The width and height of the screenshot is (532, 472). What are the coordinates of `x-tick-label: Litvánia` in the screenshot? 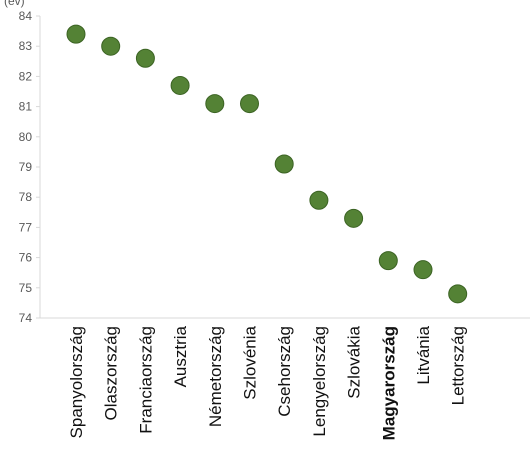 It's located at (423, 354).